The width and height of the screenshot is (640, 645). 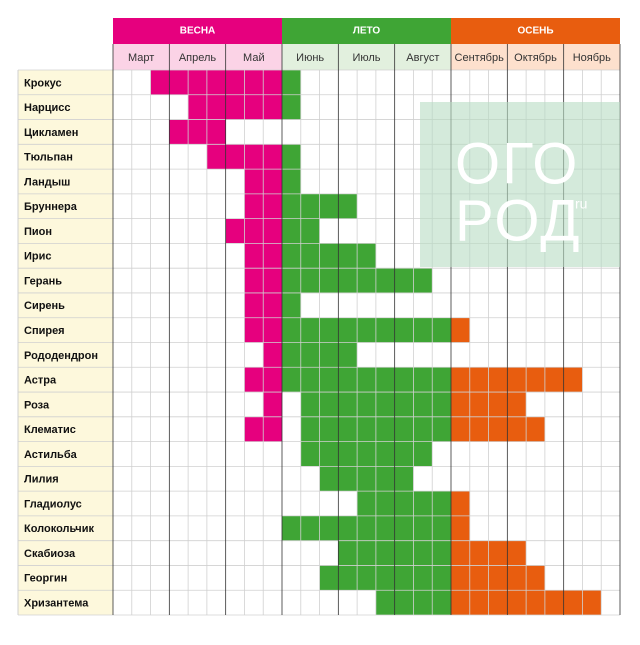 I want to click on plant-name: Клематис, so click(x=50, y=430).